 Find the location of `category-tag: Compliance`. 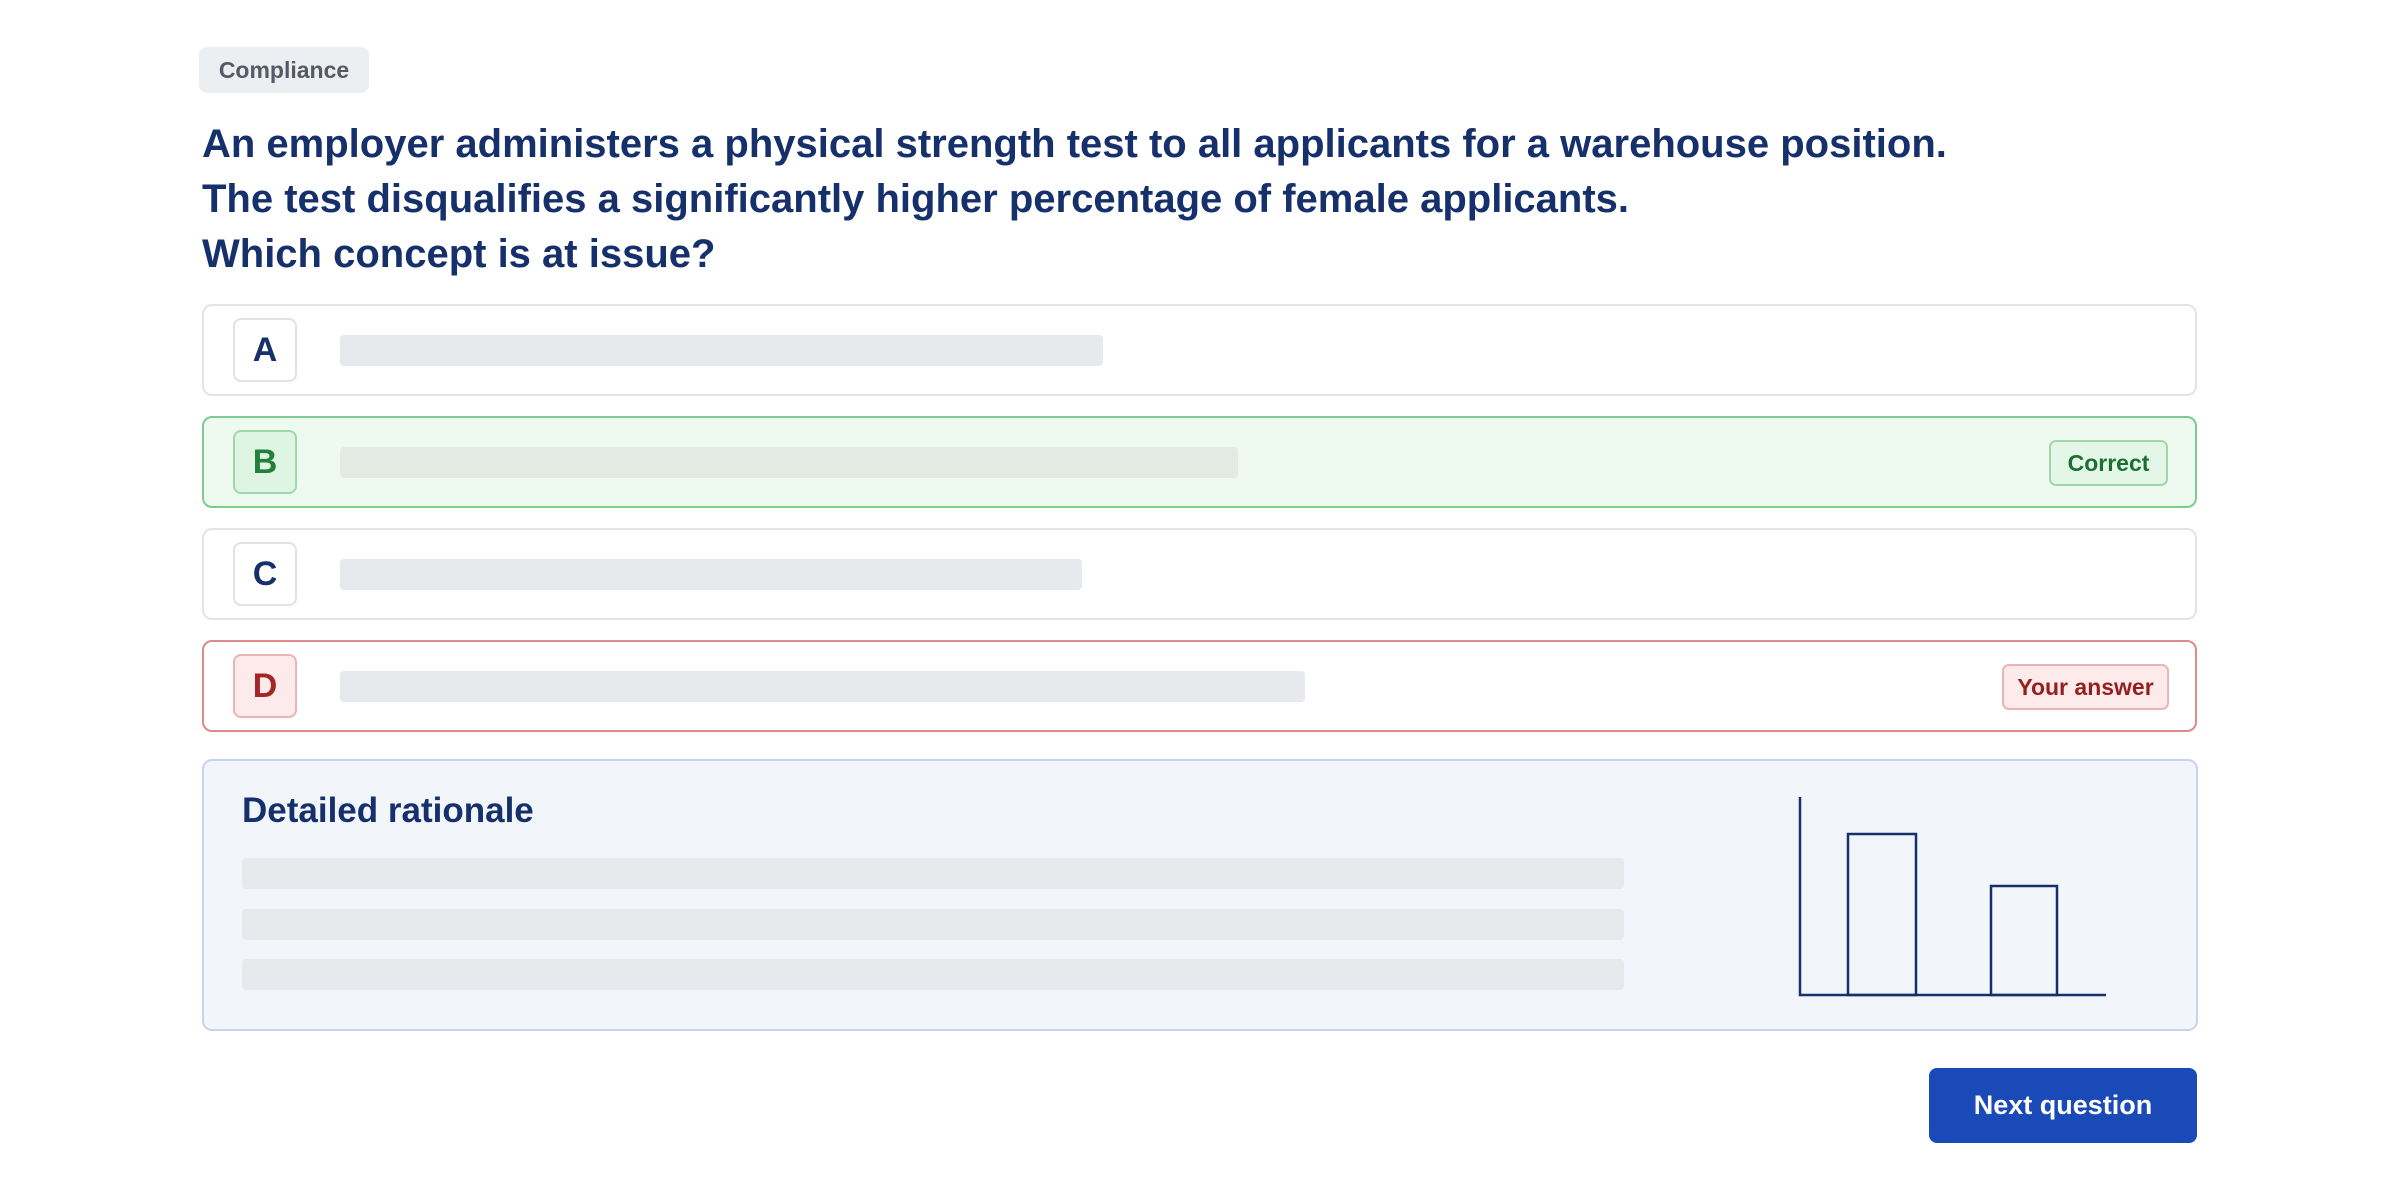

category-tag: Compliance is located at coordinates (284, 70).